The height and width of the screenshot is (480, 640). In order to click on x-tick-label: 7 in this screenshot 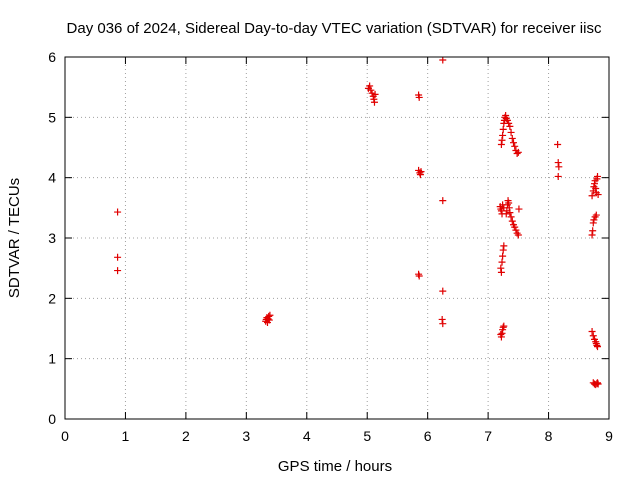, I will do `click(488, 436)`.